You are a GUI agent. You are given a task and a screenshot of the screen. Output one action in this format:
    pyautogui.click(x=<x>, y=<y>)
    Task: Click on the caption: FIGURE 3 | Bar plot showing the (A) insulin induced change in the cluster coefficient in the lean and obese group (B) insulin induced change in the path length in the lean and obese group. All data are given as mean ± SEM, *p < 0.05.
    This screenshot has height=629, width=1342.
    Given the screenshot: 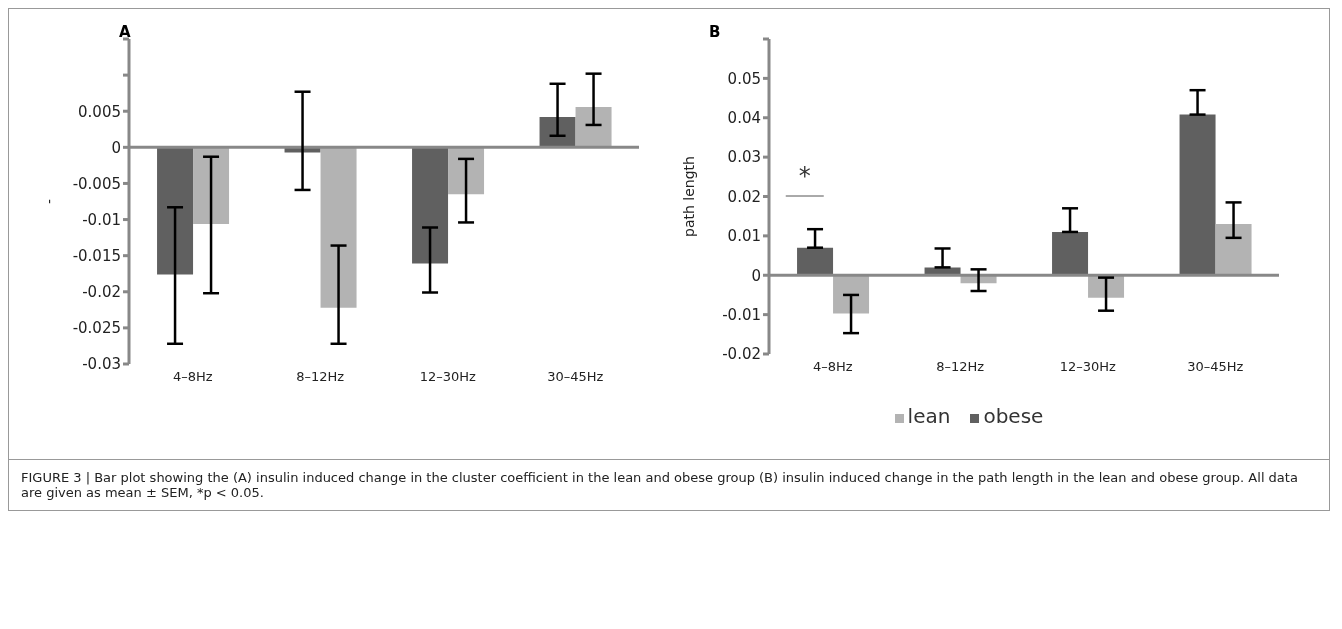 What is the action you would take?
    pyautogui.click(x=669, y=484)
    